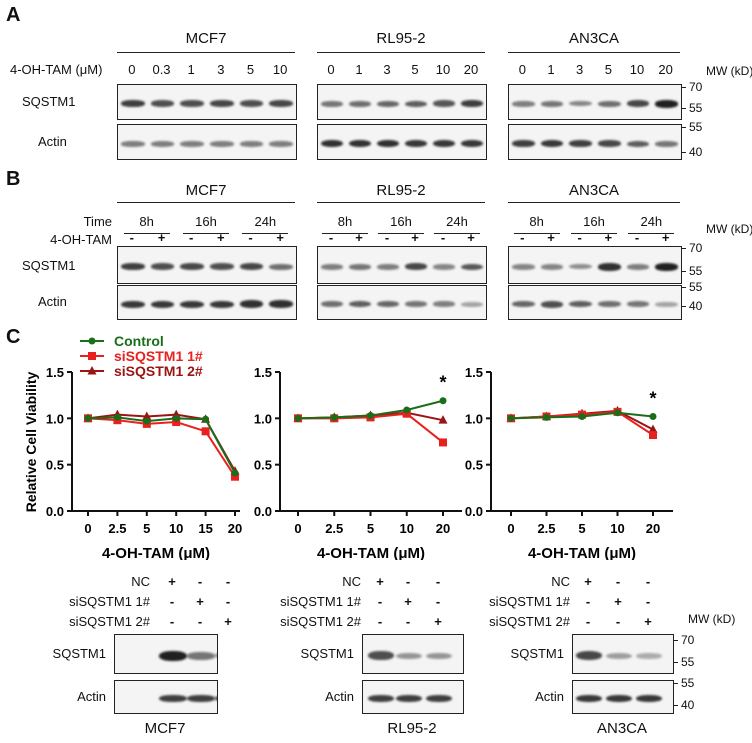 Image resolution: width=752 pixels, height=743 pixels. I want to click on x-tick-label: 20, so click(443, 528).